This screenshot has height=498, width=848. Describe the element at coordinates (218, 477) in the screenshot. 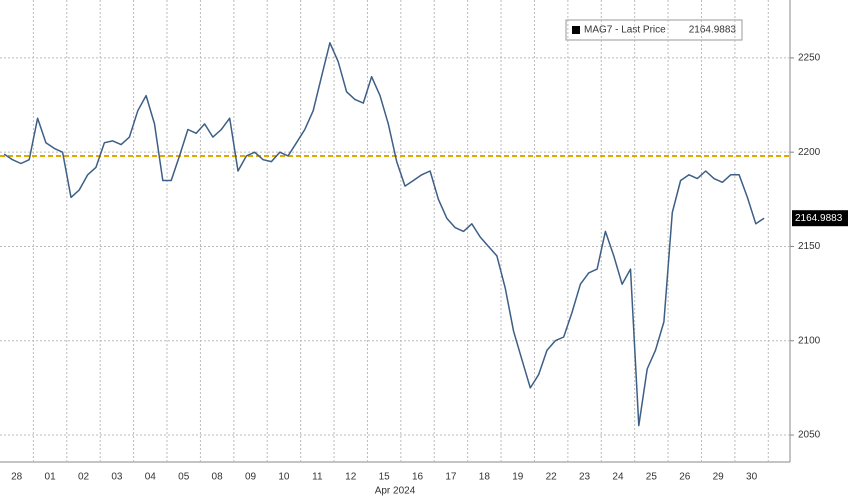

I see `x-tick-label: 08` at that location.